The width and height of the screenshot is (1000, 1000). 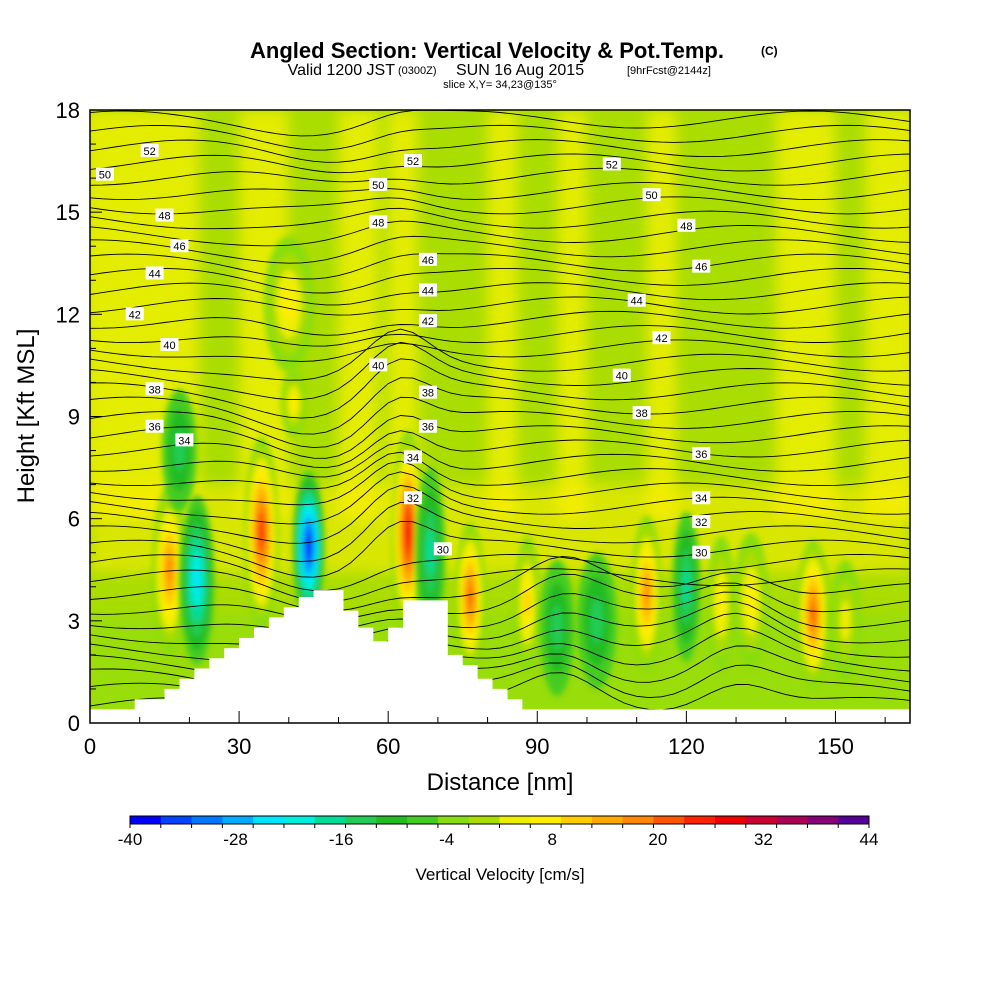 I want to click on x-tick-label: 90, so click(x=537, y=746).